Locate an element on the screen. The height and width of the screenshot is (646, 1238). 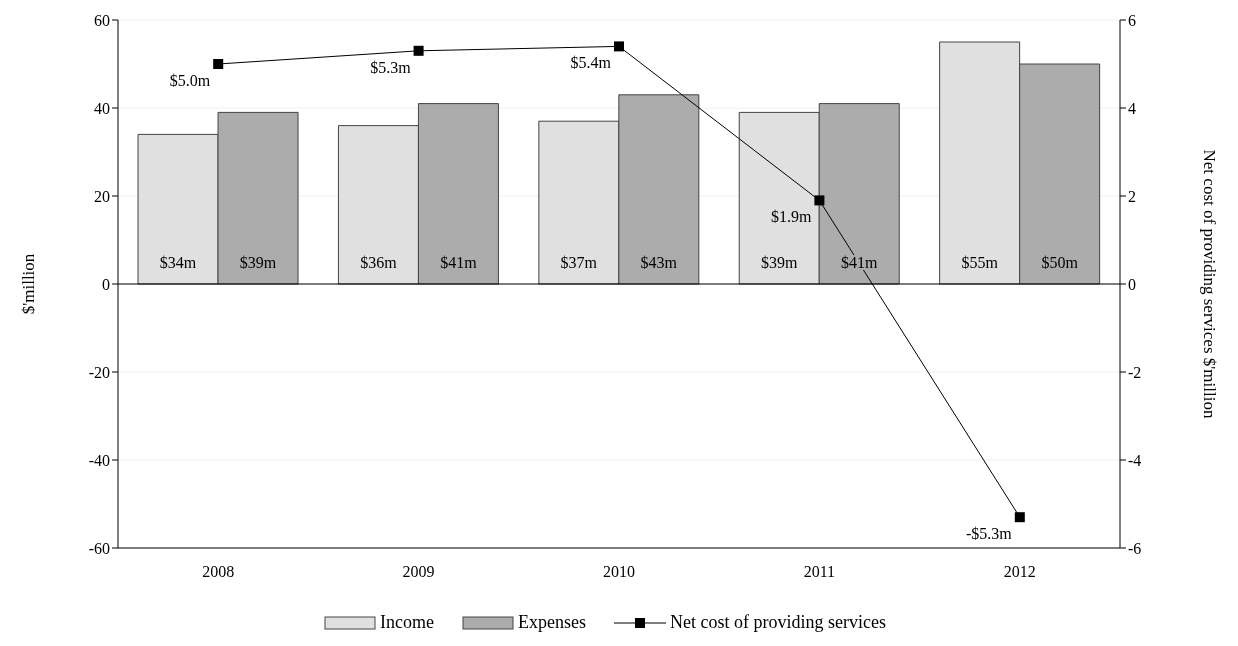
y2-tick-label: 2 is located at coordinates (1132, 196).